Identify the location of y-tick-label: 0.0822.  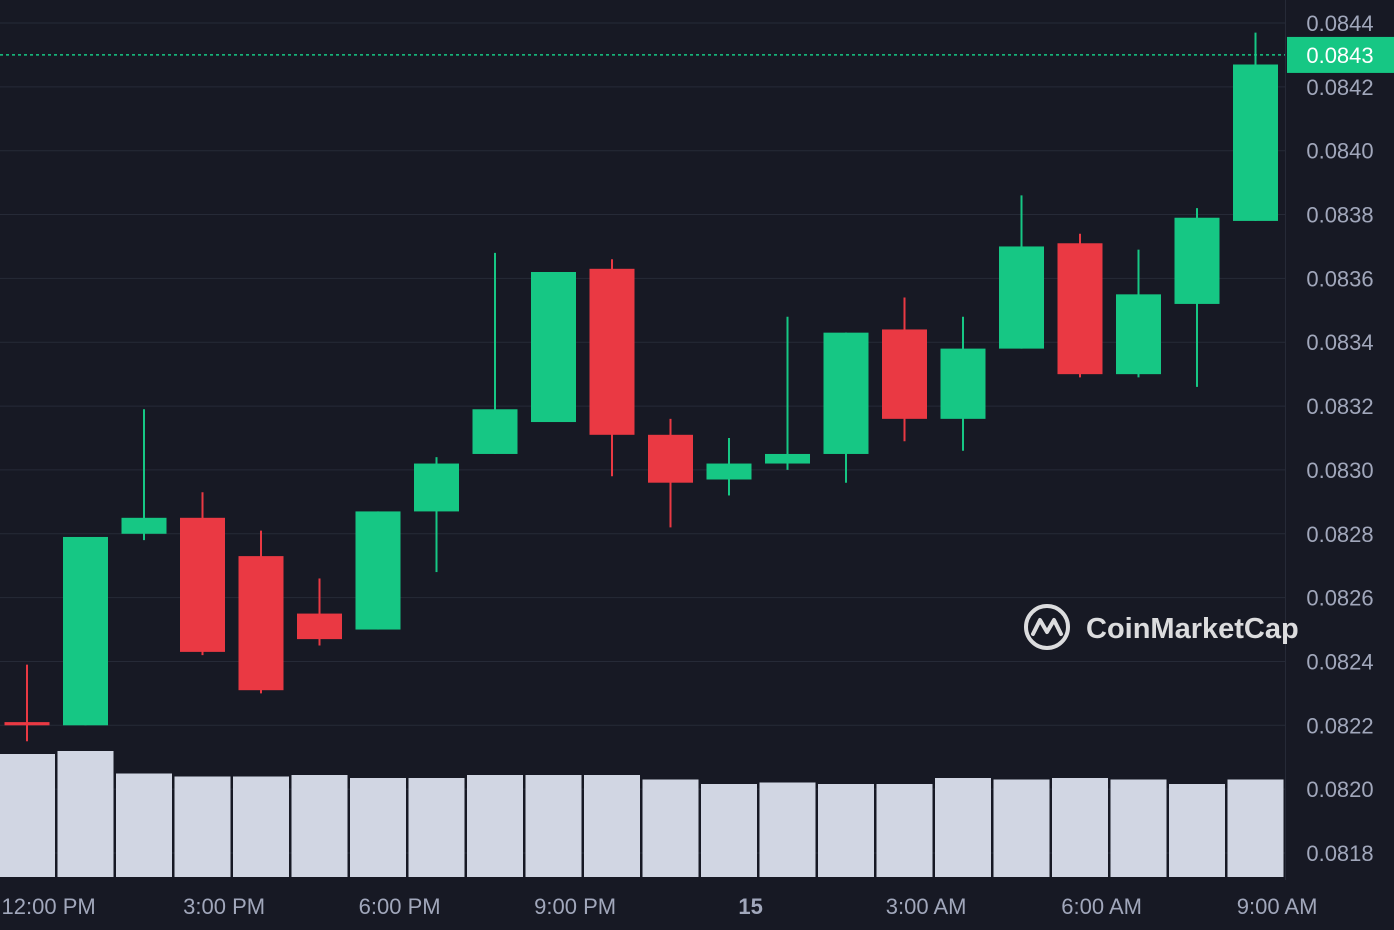
(1339, 725).